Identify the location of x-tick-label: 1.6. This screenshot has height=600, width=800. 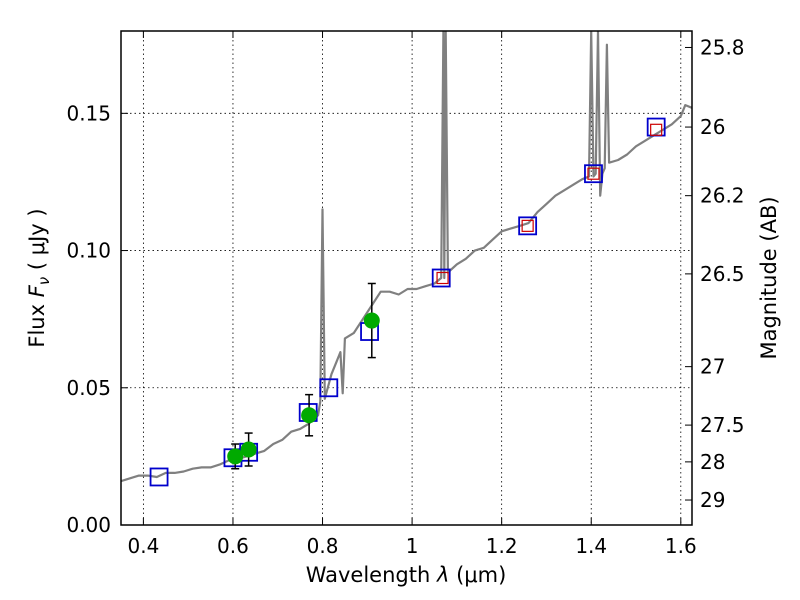
(681, 546).